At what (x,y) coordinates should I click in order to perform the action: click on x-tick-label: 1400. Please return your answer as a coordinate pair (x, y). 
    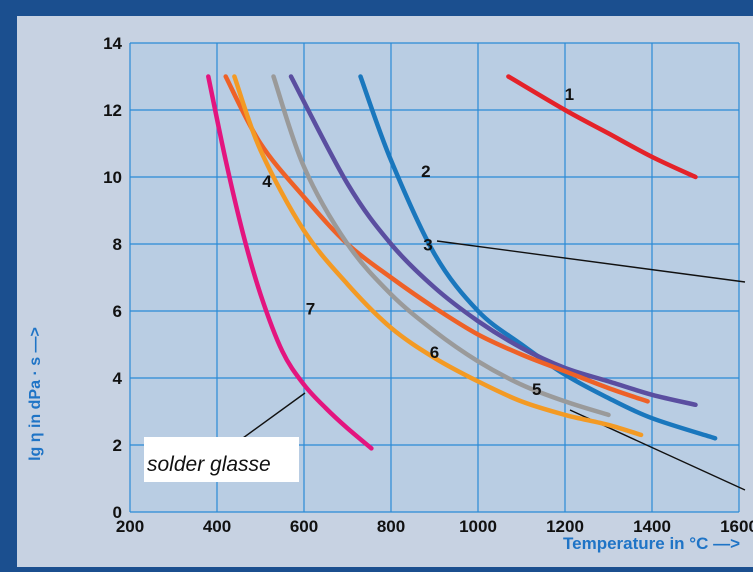
    Looking at the image, I should click on (652, 526).